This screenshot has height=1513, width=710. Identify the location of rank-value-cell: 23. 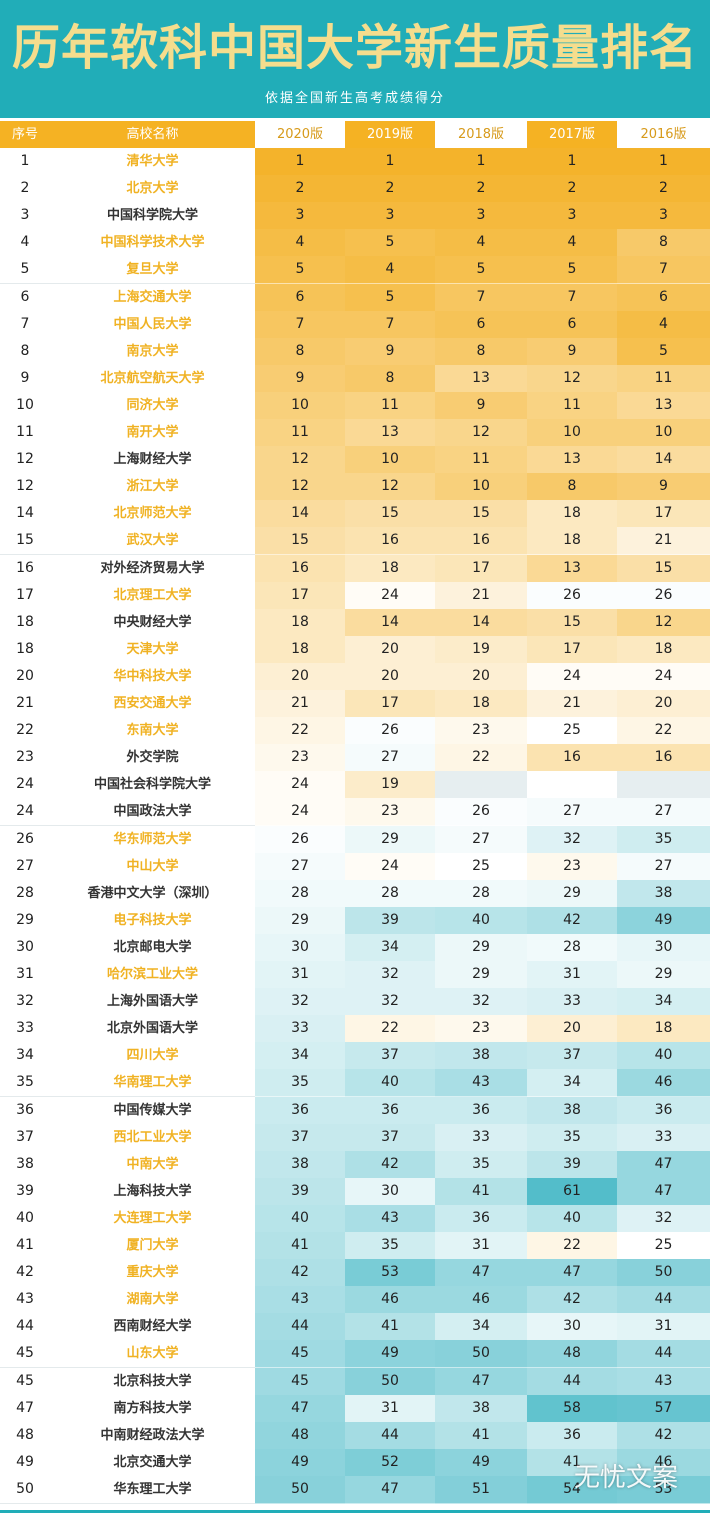
(481, 731).